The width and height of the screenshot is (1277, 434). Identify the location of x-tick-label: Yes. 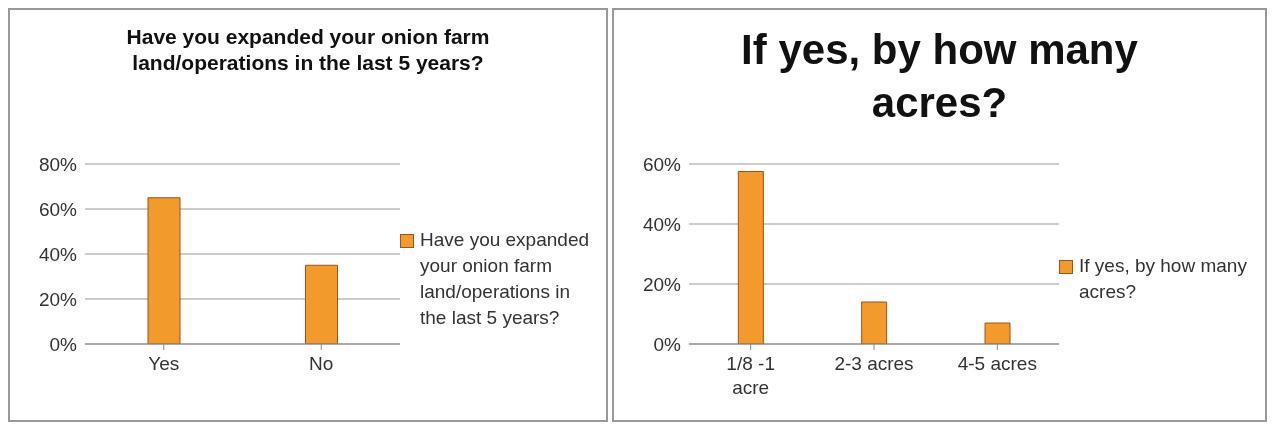
(164, 363).